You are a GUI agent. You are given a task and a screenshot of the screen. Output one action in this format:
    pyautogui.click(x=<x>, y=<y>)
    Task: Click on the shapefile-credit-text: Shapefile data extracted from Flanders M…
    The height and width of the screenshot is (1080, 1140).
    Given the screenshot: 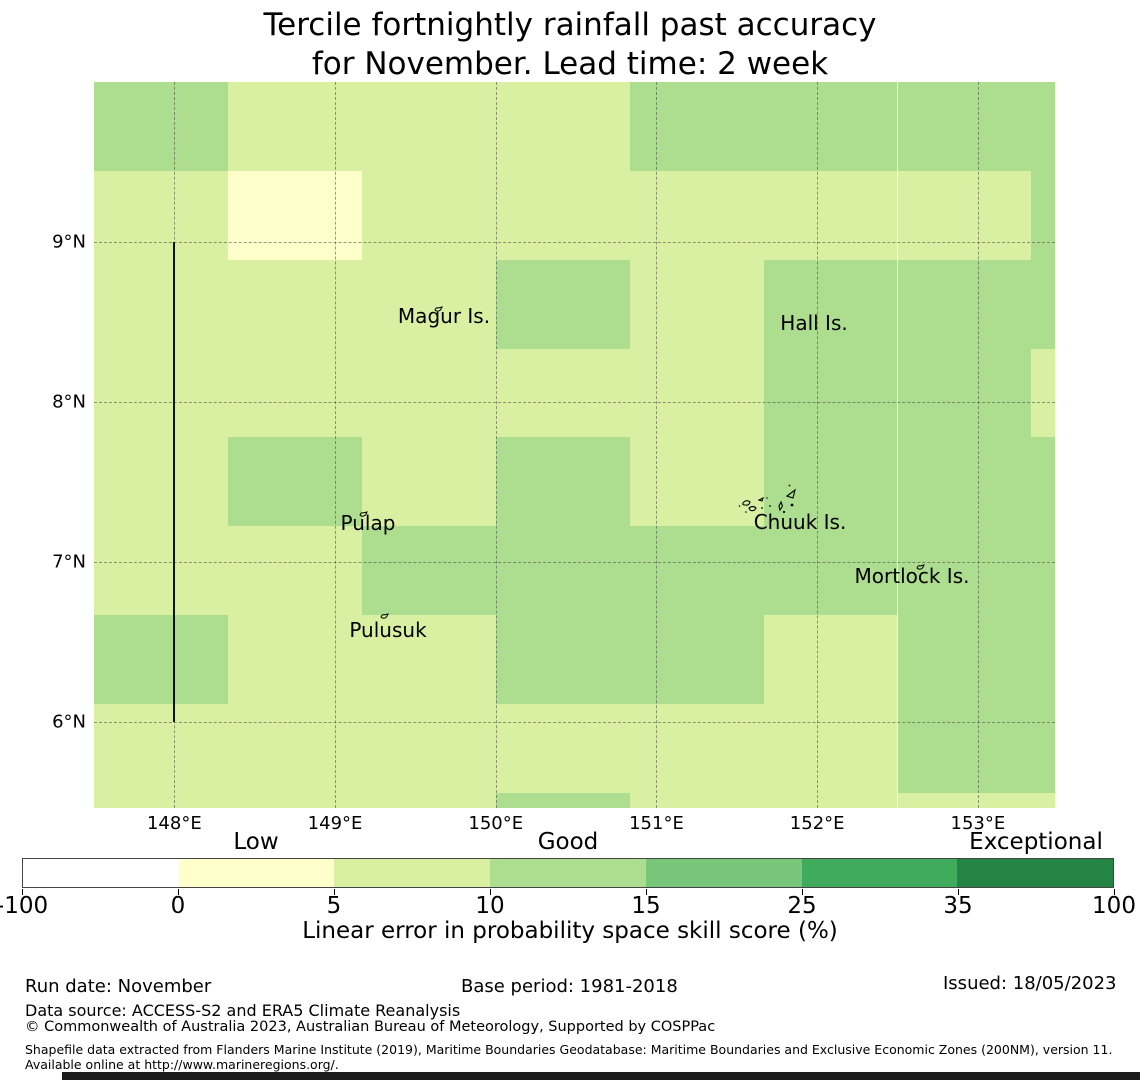 What is the action you would take?
    pyautogui.click(x=569, y=1057)
    